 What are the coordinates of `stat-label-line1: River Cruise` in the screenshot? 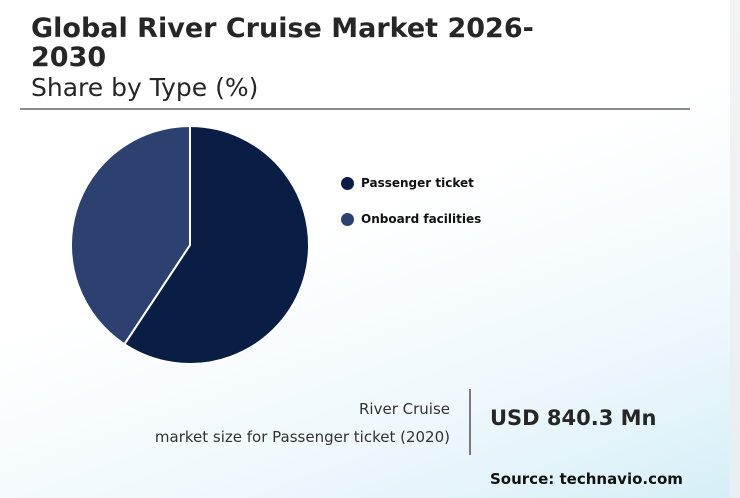 It's located at (404, 409).